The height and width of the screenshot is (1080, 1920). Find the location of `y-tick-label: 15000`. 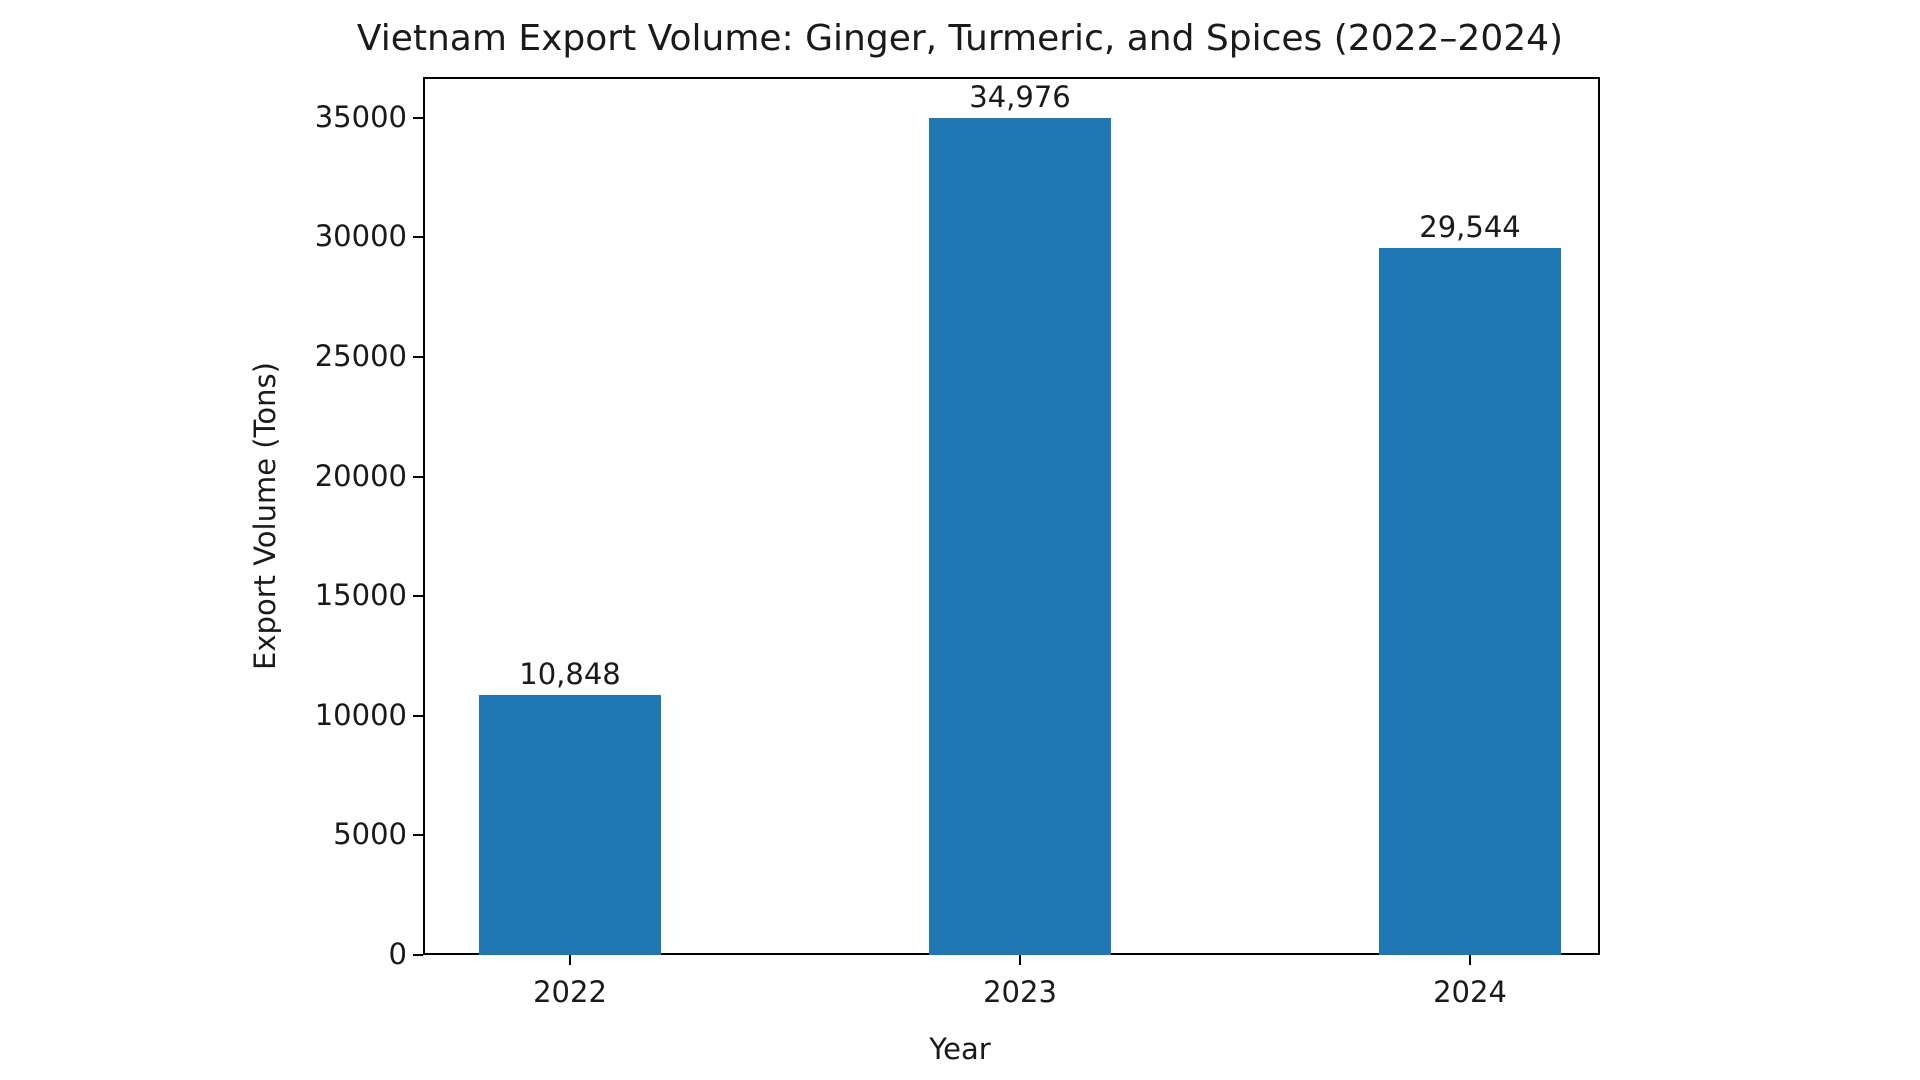

y-tick-label: 15000 is located at coordinates (360, 595).